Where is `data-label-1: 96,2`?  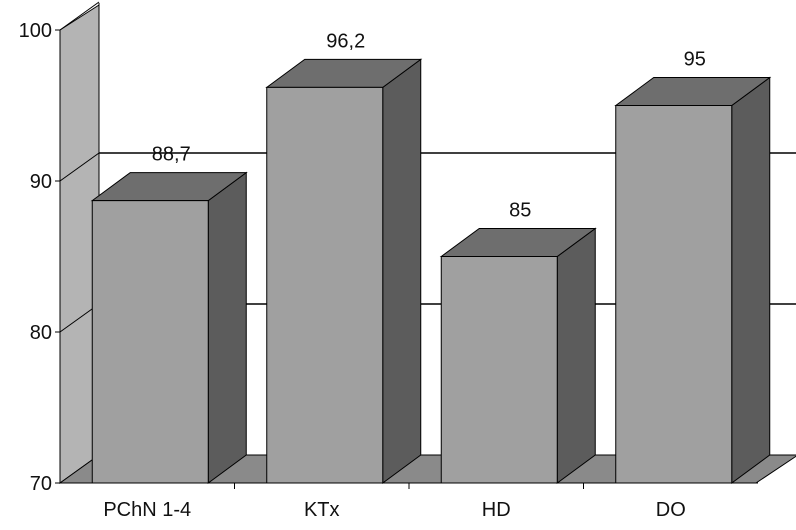
data-label-1: 96,2 is located at coordinates (345, 41).